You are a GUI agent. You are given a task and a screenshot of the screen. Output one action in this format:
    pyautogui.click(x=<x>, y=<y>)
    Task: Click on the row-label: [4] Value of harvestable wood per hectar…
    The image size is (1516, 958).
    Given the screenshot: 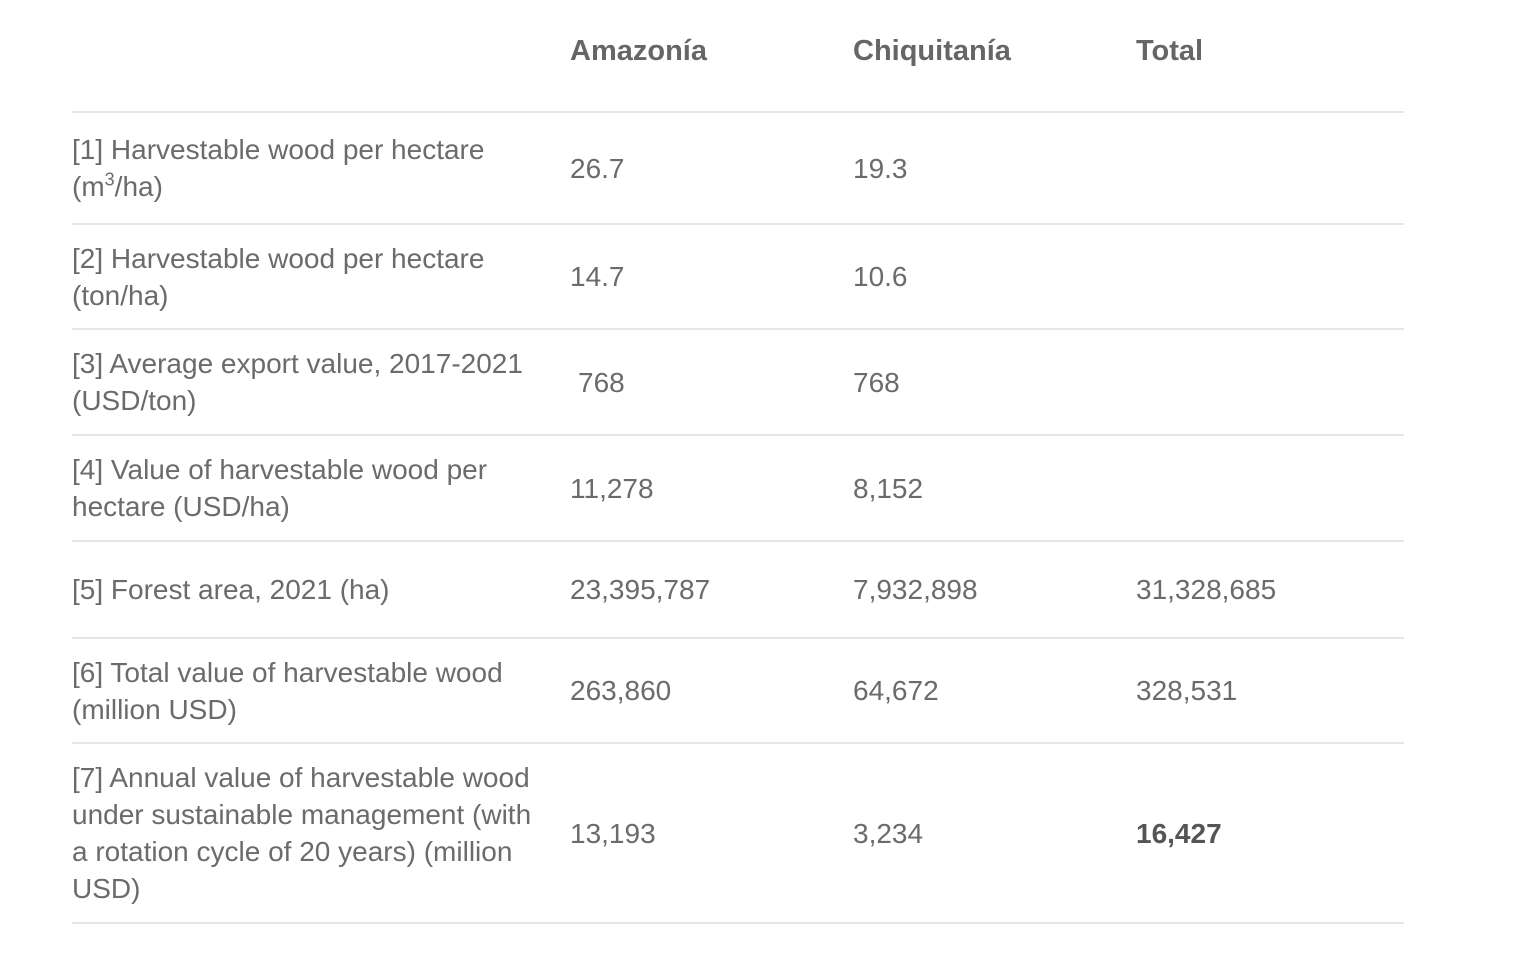 What is the action you would take?
    pyautogui.click(x=321, y=488)
    